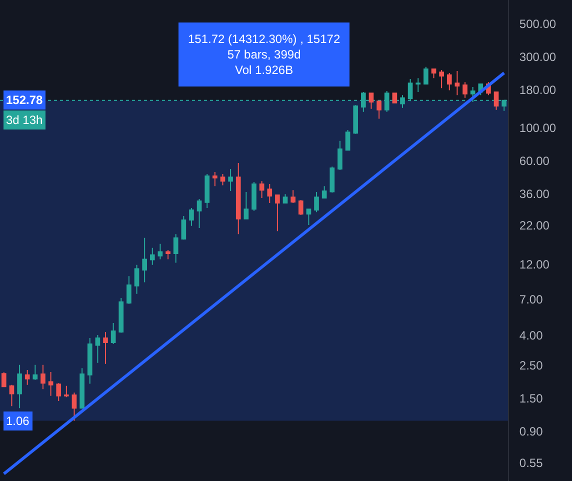  What do you see at coordinates (531, 299) in the screenshot?
I see `y-tick-label: 7.00` at bounding box center [531, 299].